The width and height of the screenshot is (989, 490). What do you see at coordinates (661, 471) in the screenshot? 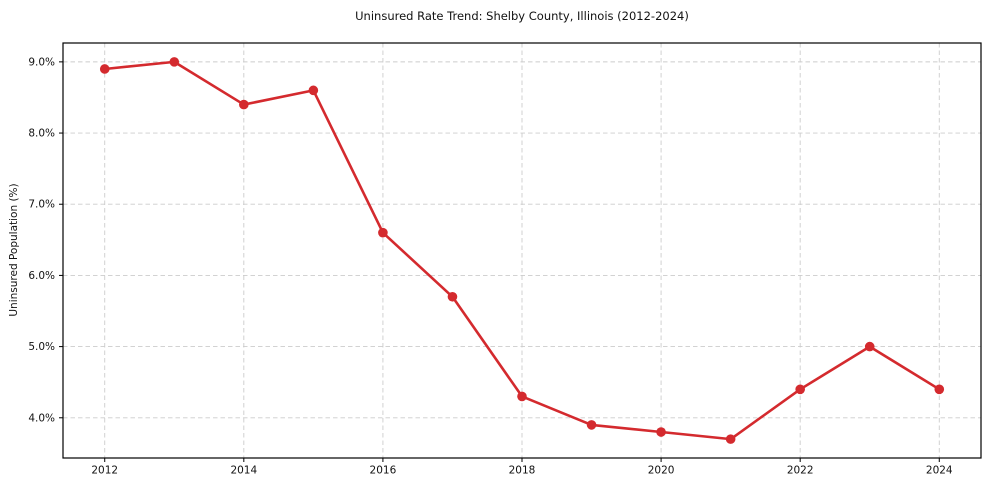
I see `x-tick-label: 2020` at bounding box center [661, 471].